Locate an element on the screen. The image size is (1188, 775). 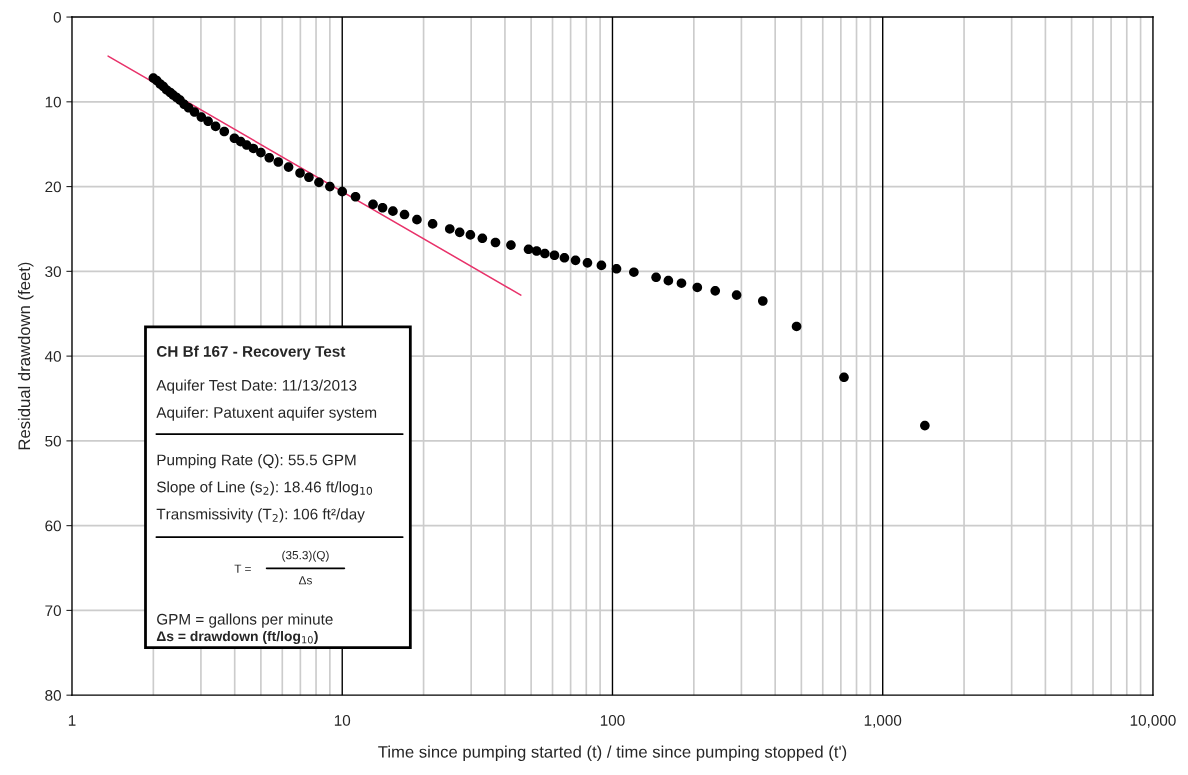
annotation: Δs is located at coordinates (305, 580).